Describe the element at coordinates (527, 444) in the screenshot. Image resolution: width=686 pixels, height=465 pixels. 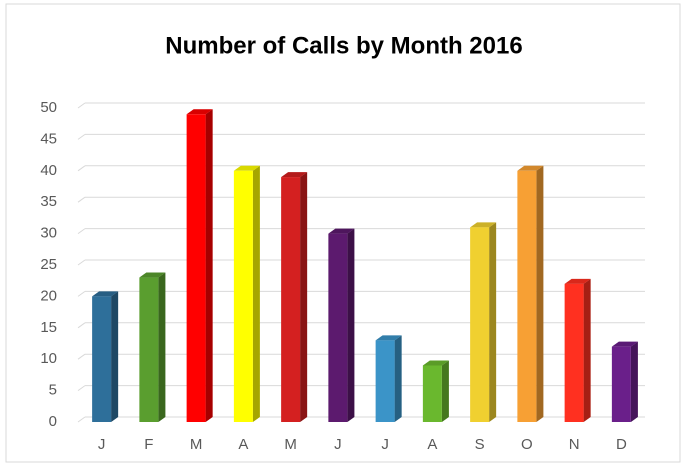
I see `x-tick-label: O` at that location.